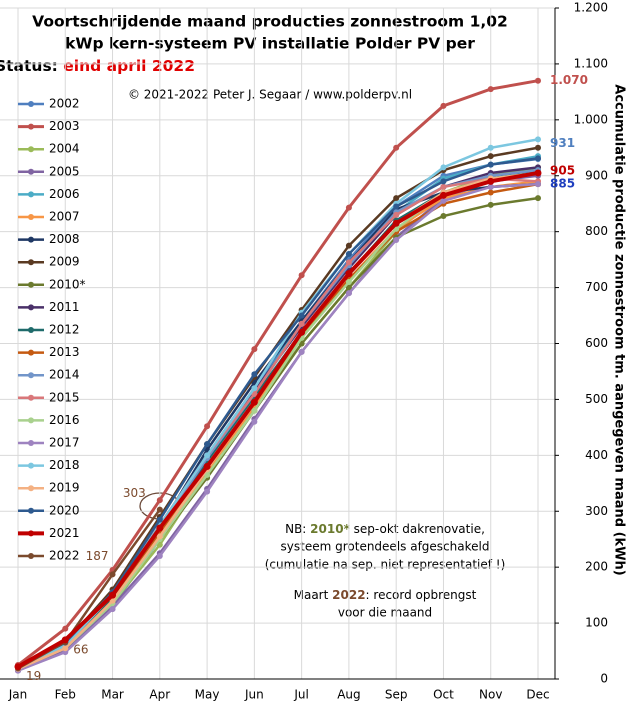 The width and height of the screenshot is (631, 711). I want to click on note-text: Maart, so click(313, 595).